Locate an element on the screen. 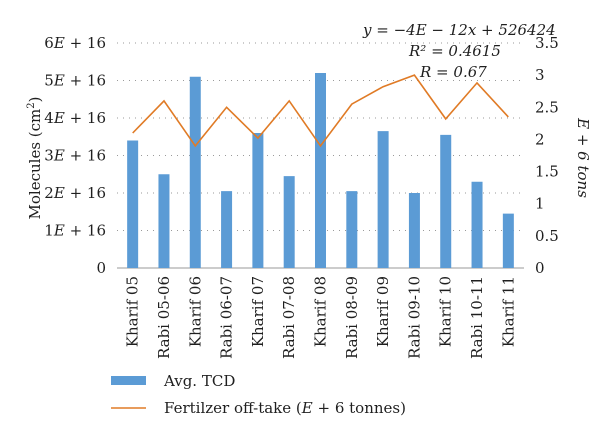  category-label: Rabi 06-07 is located at coordinates (227, 317).